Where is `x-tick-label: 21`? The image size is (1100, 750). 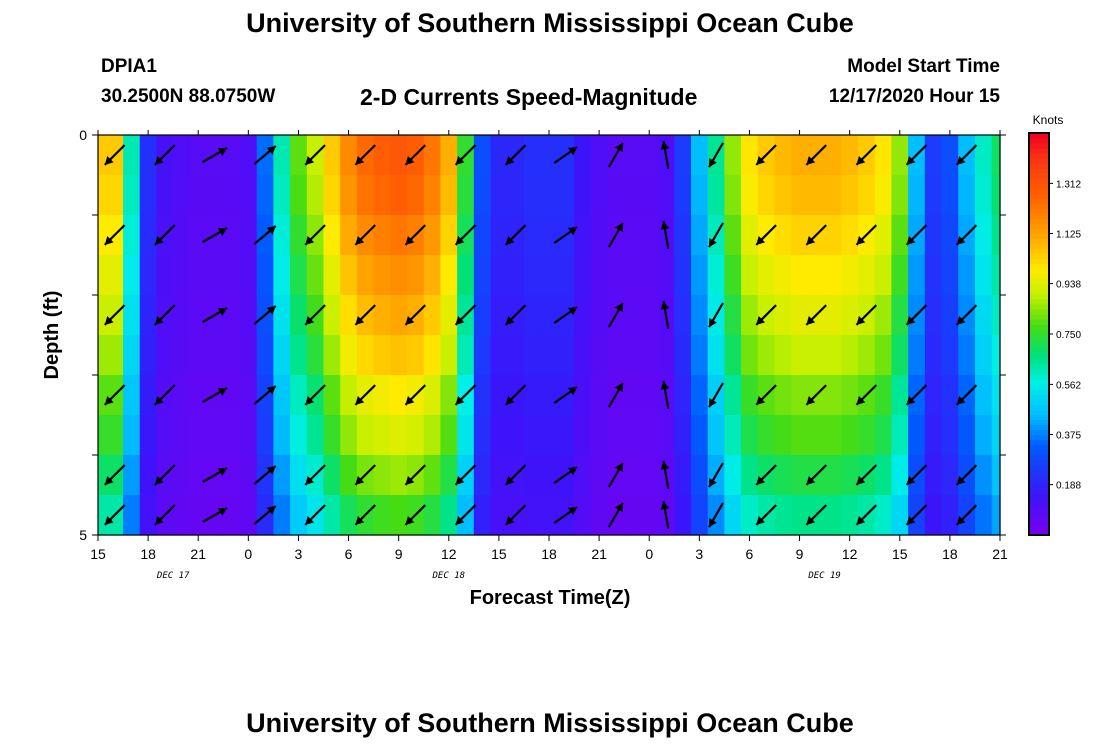
x-tick-label: 21 is located at coordinates (599, 554).